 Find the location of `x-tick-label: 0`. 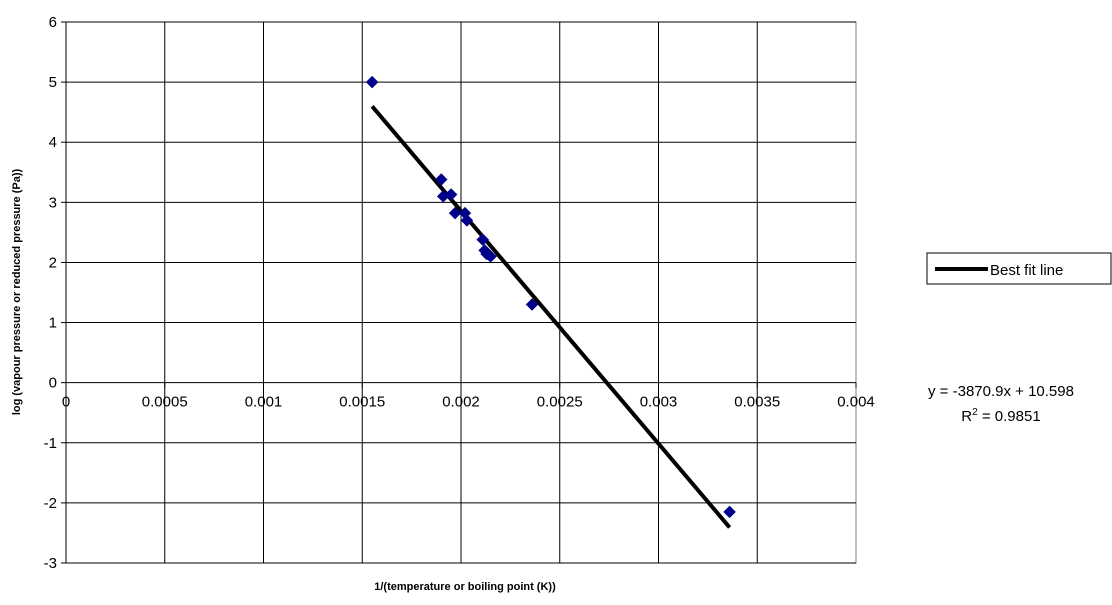

x-tick-label: 0 is located at coordinates (66, 402).